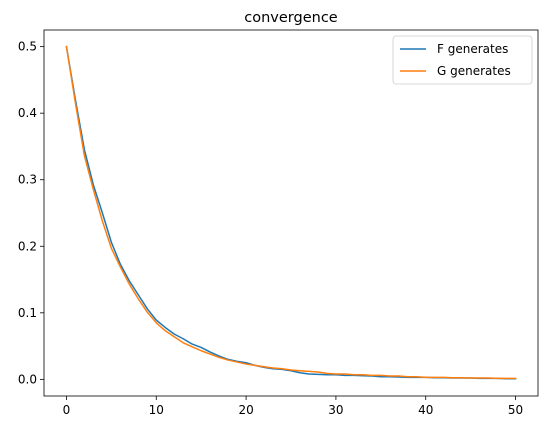 The width and height of the screenshot is (547, 433). I want to click on x-tick-label: 20, so click(245, 410).